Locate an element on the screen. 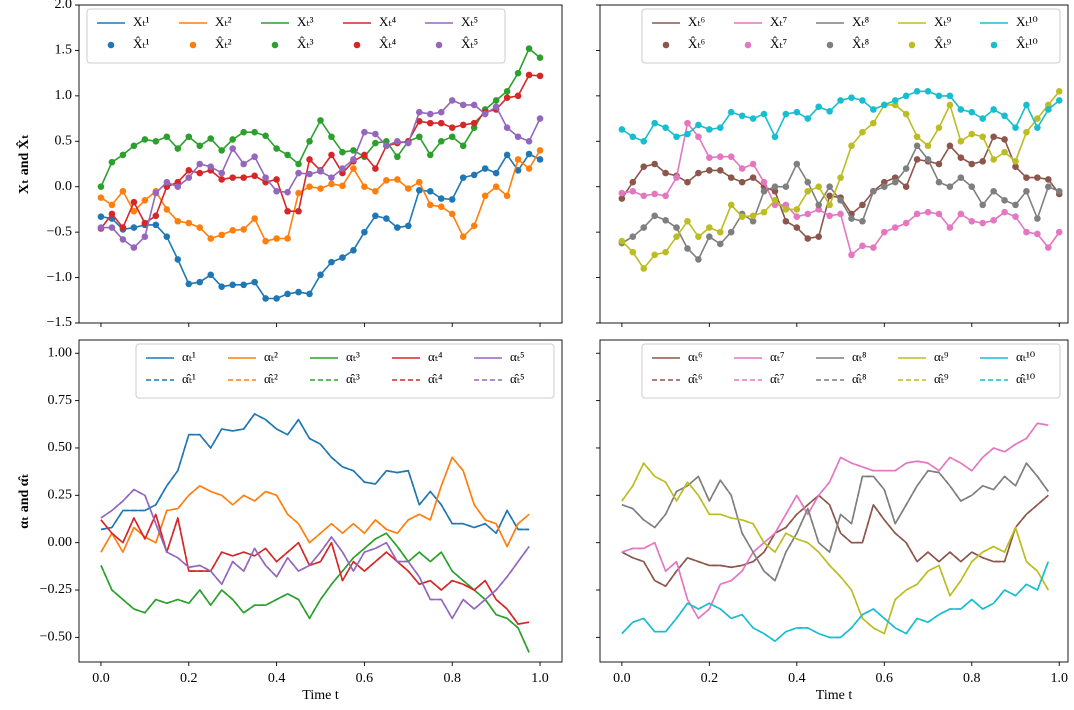 The height and width of the screenshot is (710, 1074). panel is located at coordinates (840, 180).